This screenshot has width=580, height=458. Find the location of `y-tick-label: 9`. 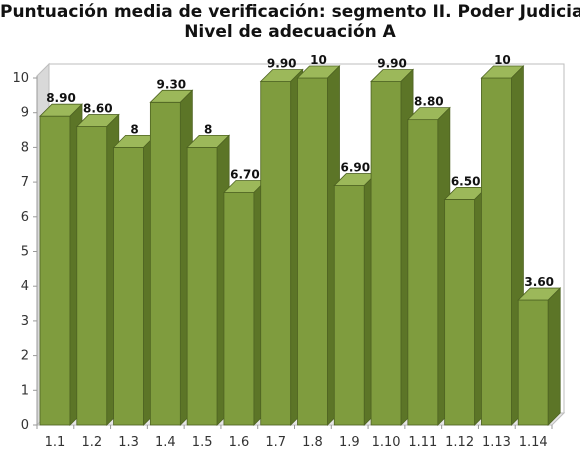

y-tick-label: 9 is located at coordinates (25, 113).